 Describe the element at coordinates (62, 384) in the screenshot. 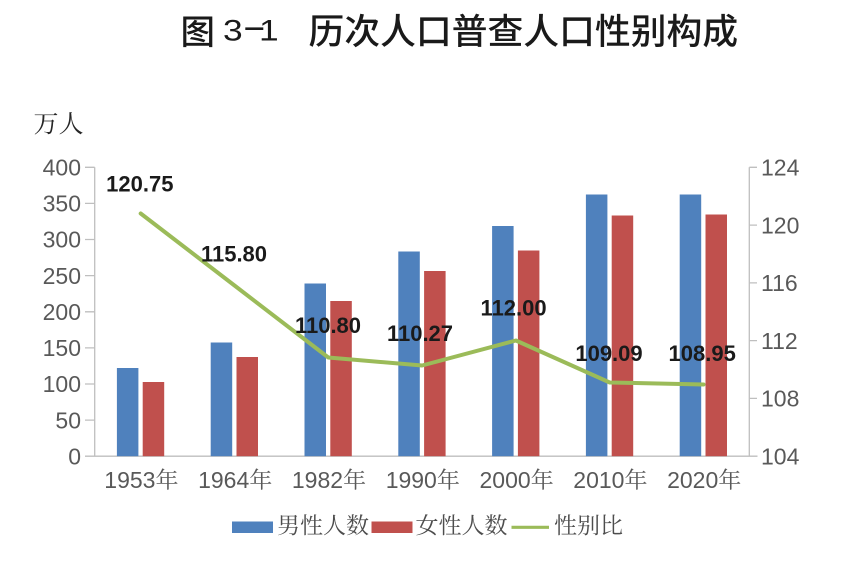

I see `svg-text: 100` at that location.